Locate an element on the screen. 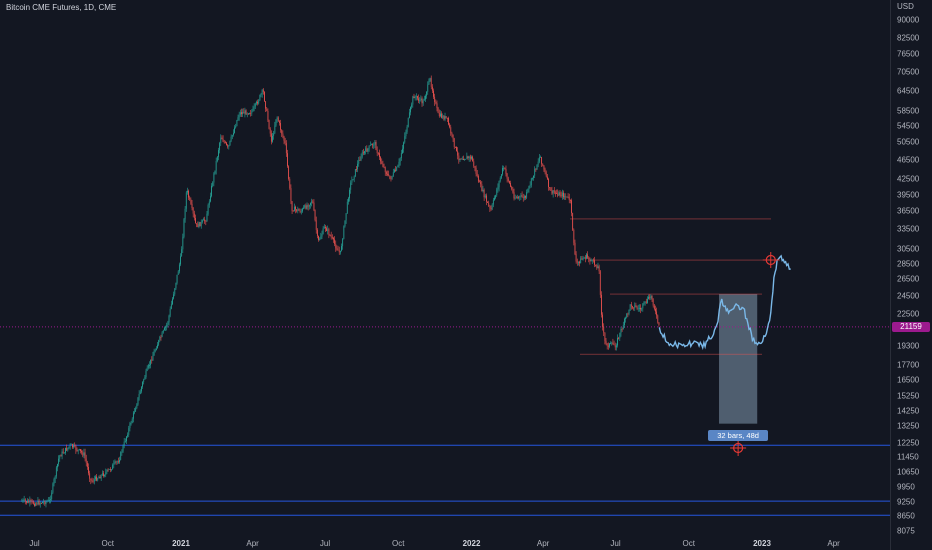 The width and height of the screenshot is (932, 550). date-range-box is located at coordinates (738, 359).